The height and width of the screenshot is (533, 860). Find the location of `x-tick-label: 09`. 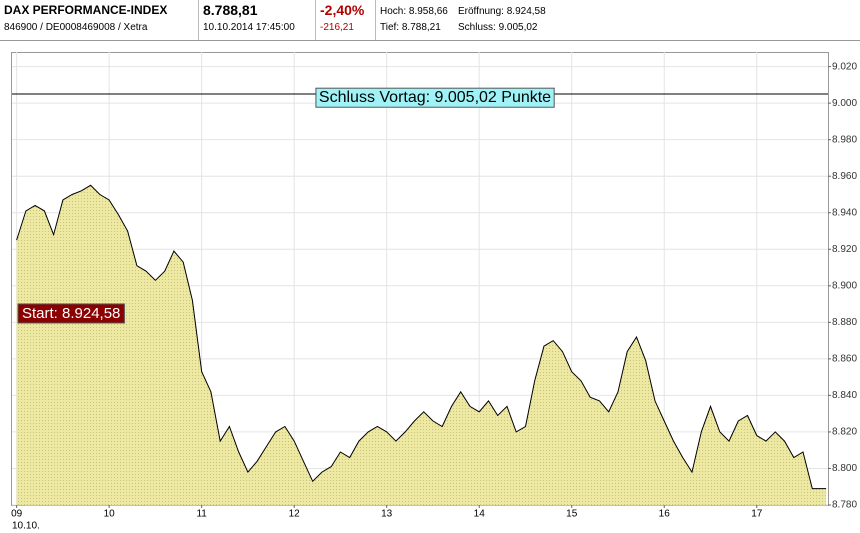

x-tick-label: 09 is located at coordinates (17, 514).